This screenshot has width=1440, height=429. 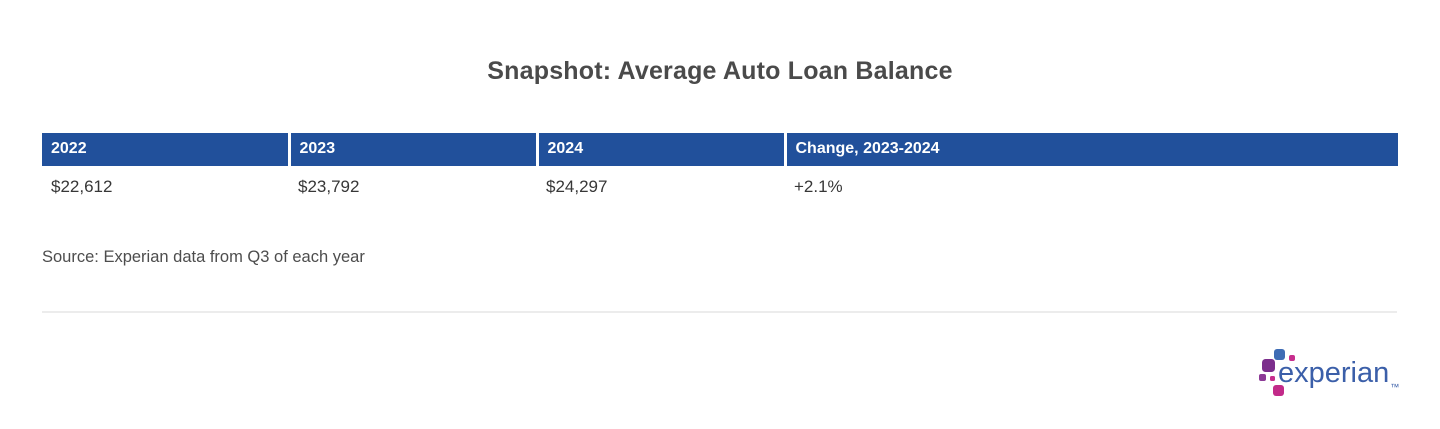 I want to click on cell-change-2023-2024: +2.1%, so click(x=1091, y=191).